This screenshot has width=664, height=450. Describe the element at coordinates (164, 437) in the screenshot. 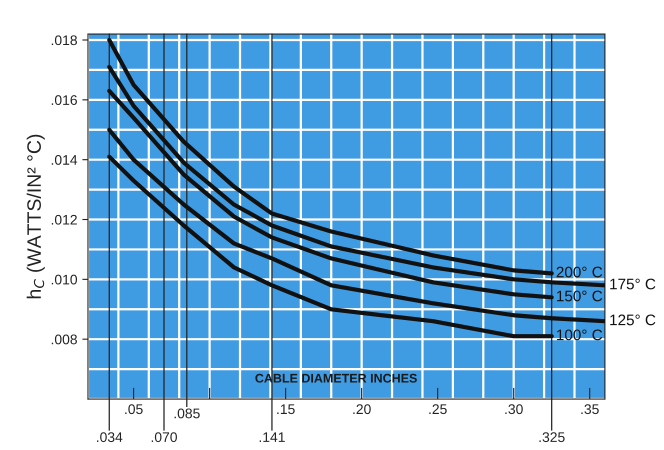

I see `ref-line-label: .070` at that location.